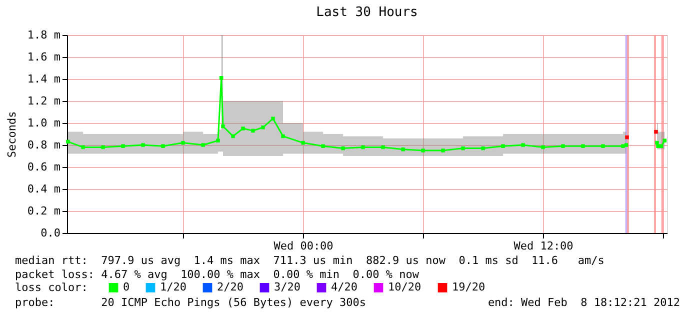  I want to click on y-tick-label: 1.8 m, so click(44, 35).